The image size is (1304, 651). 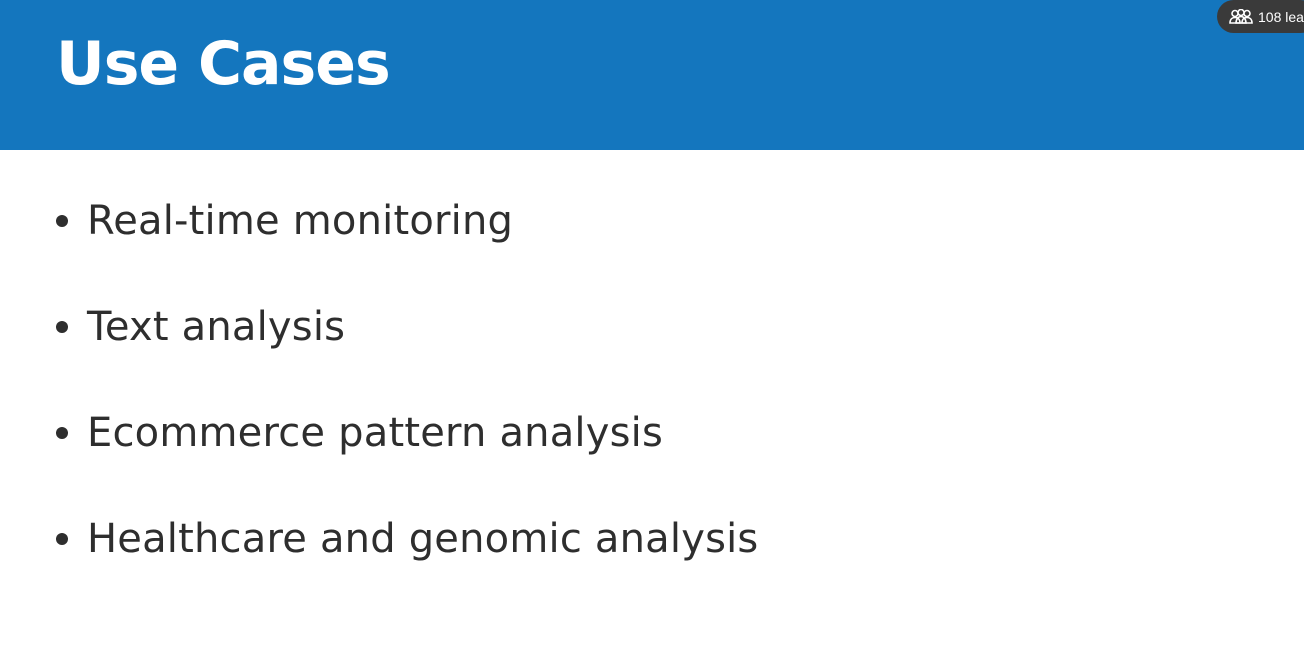 I want to click on slide-title: Use Cases, so click(x=223, y=64).